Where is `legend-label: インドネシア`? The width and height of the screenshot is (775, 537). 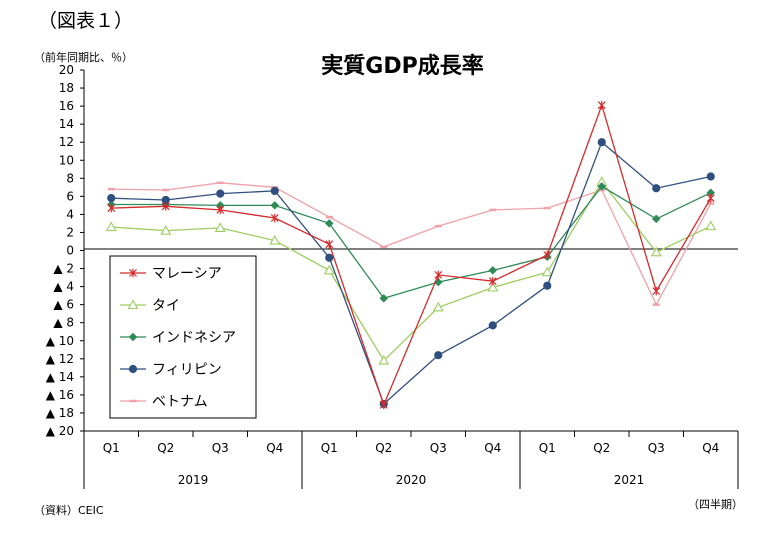 legend-label: インドネシア is located at coordinates (194, 338).